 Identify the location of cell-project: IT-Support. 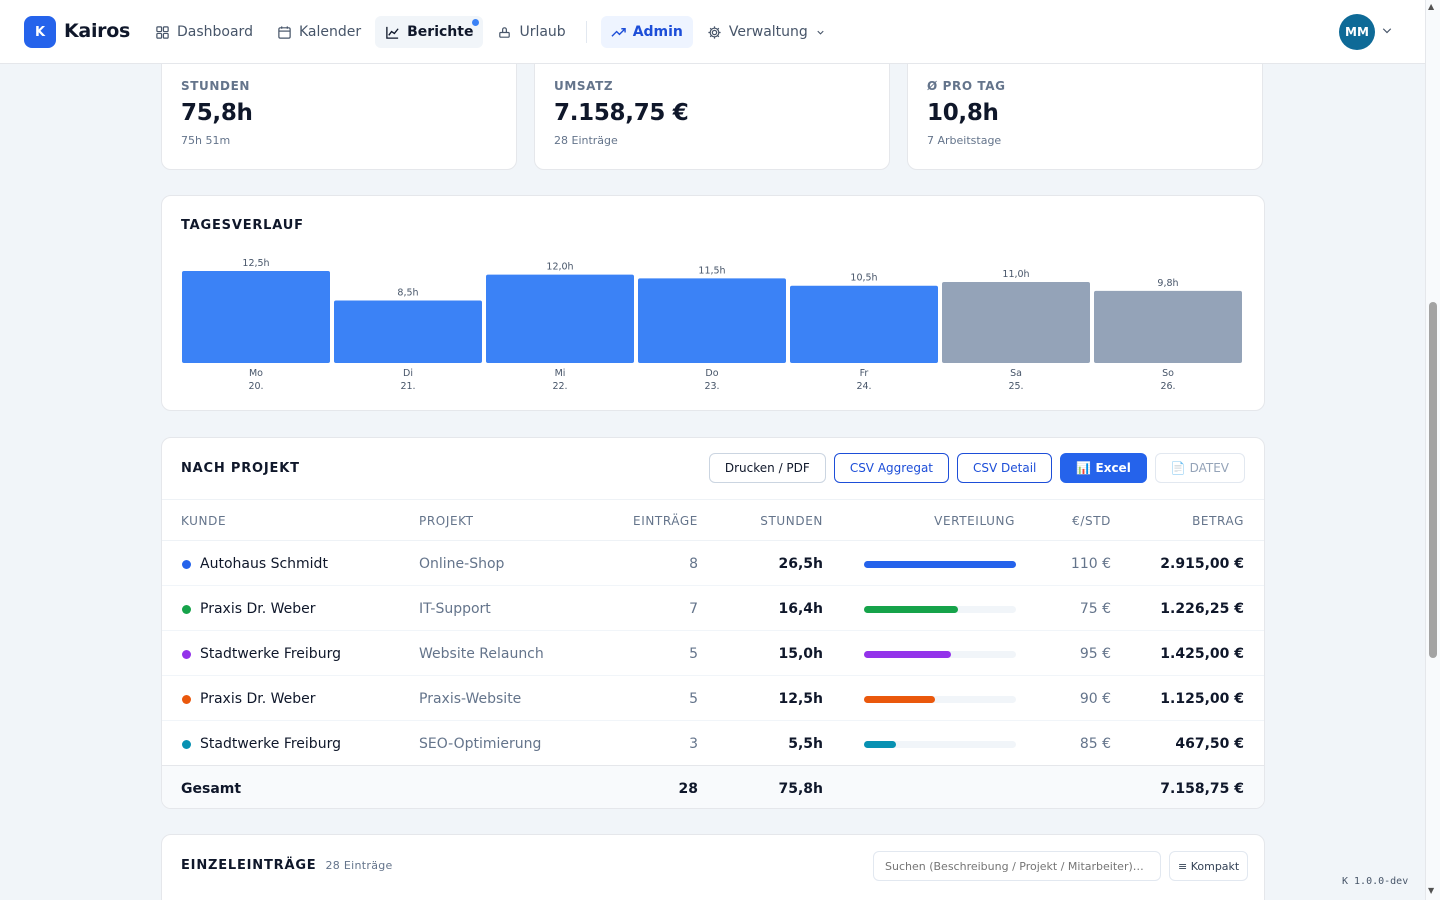
(455, 609).